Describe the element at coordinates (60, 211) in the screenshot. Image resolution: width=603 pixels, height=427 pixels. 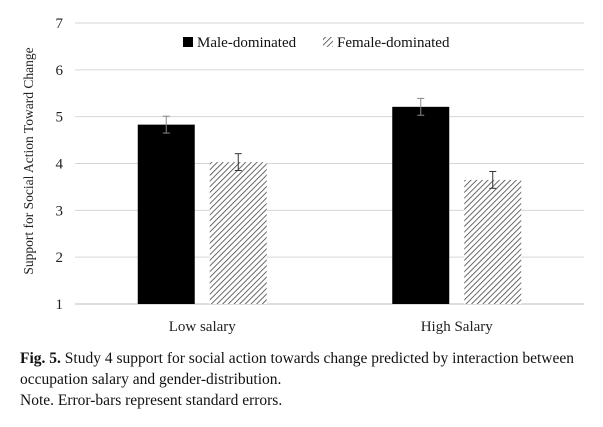
I see `y-tick-label: 3` at that location.